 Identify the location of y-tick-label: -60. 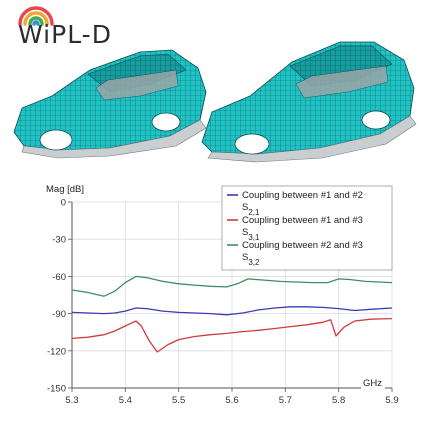
(59, 277).